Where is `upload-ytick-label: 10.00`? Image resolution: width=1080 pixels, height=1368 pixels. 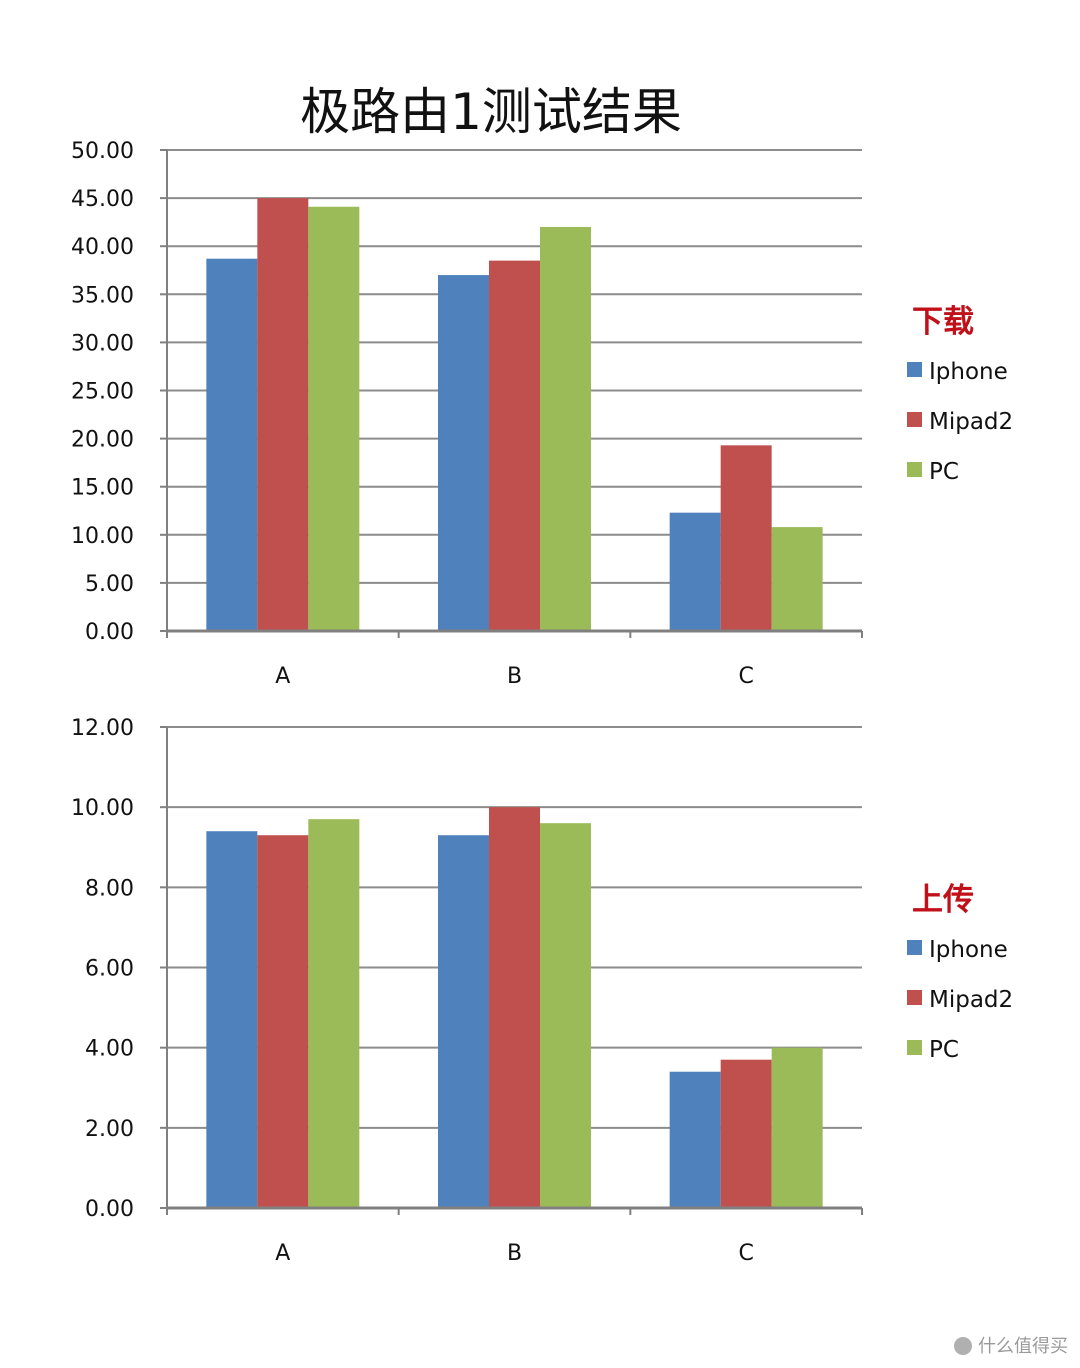 upload-ytick-label: 10.00 is located at coordinates (102, 808).